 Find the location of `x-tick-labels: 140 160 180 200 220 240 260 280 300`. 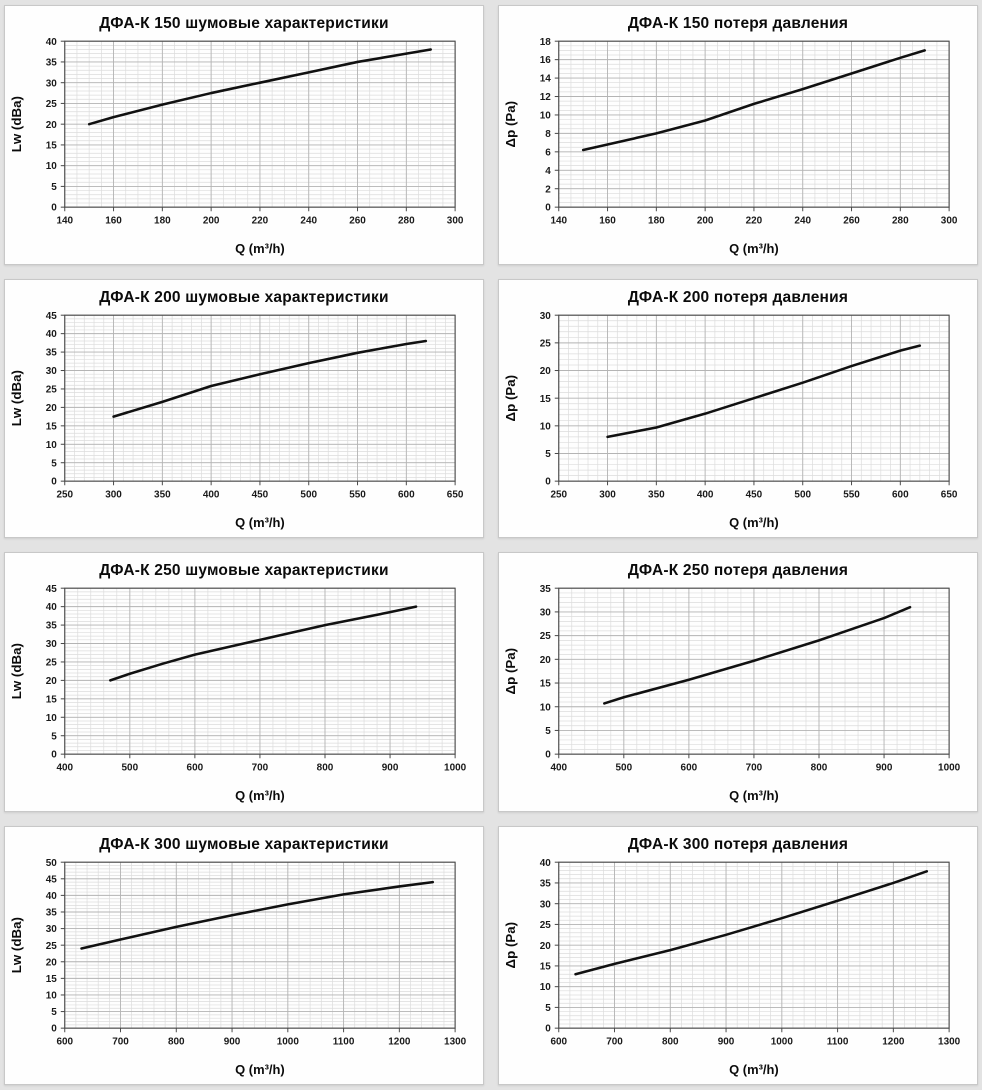

x-tick-labels: 140 160 180 200 220 240 260 280 300 is located at coordinates (259, 220).